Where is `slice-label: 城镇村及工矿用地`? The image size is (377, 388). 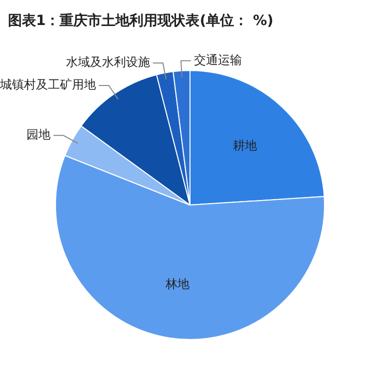
slice-label: 城镇村及工矿用地 is located at coordinates (48, 85).